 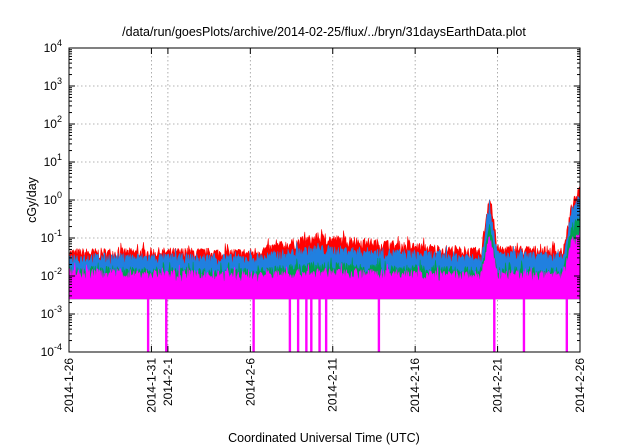 What do you see at coordinates (498, 385) in the screenshot?
I see `x-tick-label: 2014-2-21` at bounding box center [498, 385].